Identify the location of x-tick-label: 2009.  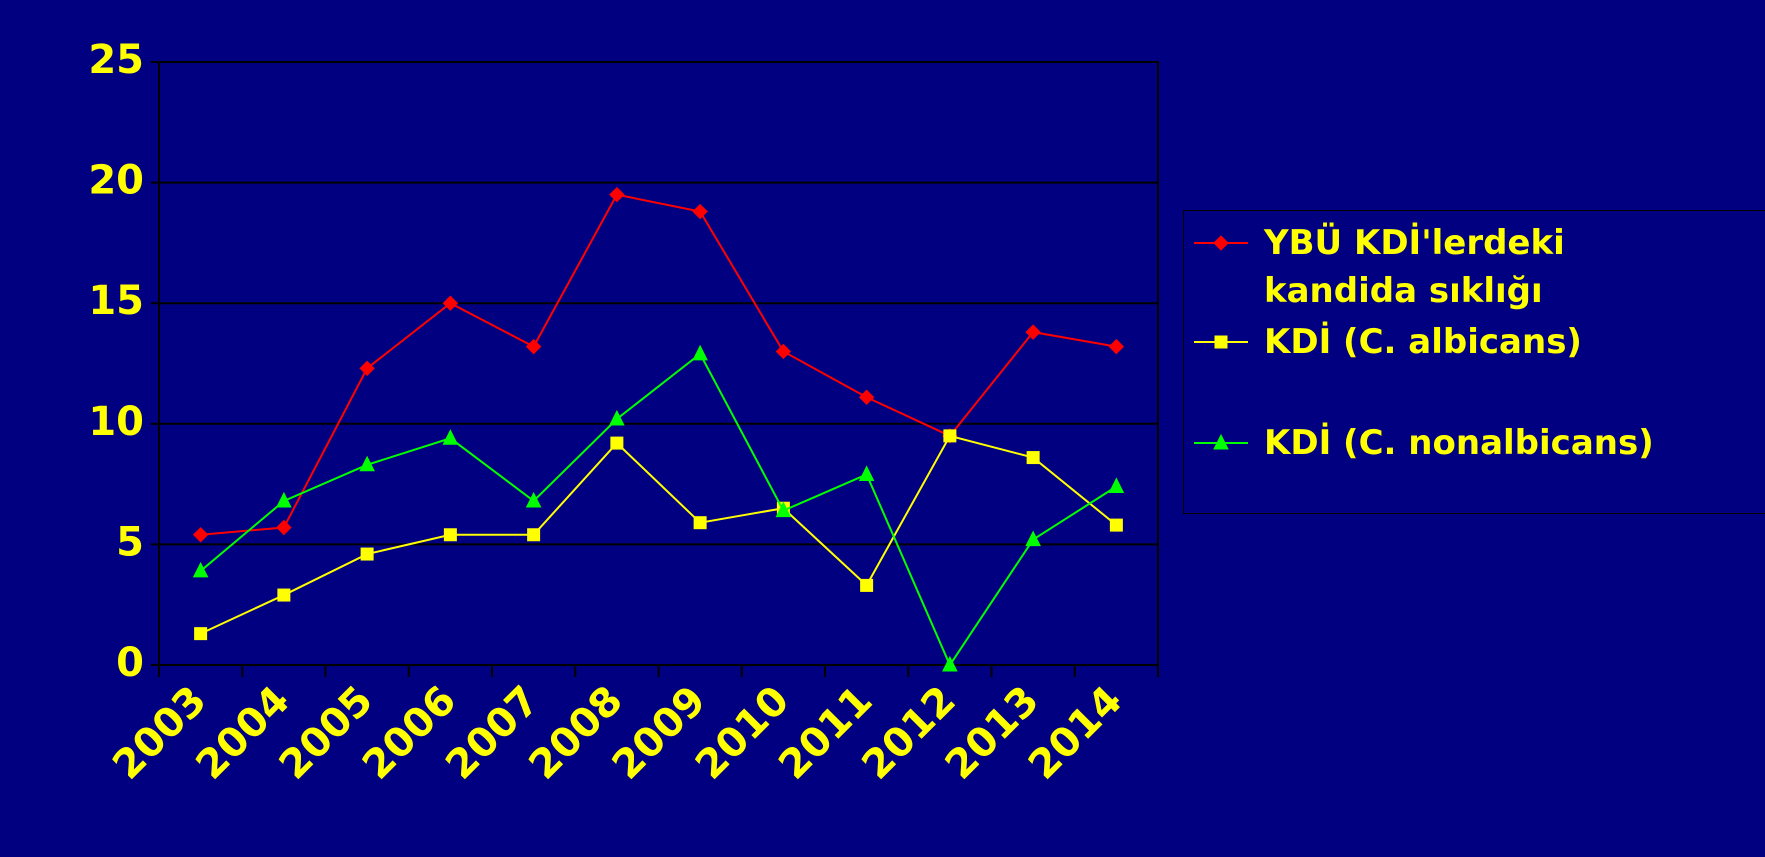
(659, 732).